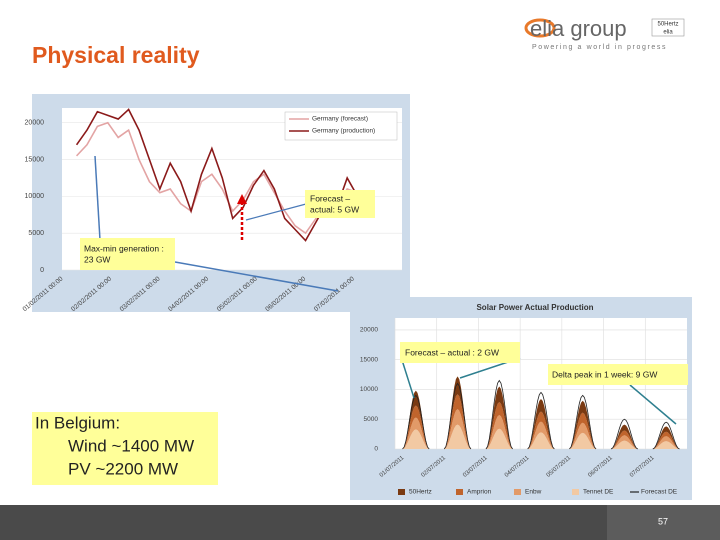  What do you see at coordinates (123, 468) in the screenshot?
I see `belgium-line: PV ~2200 MW` at bounding box center [123, 468].